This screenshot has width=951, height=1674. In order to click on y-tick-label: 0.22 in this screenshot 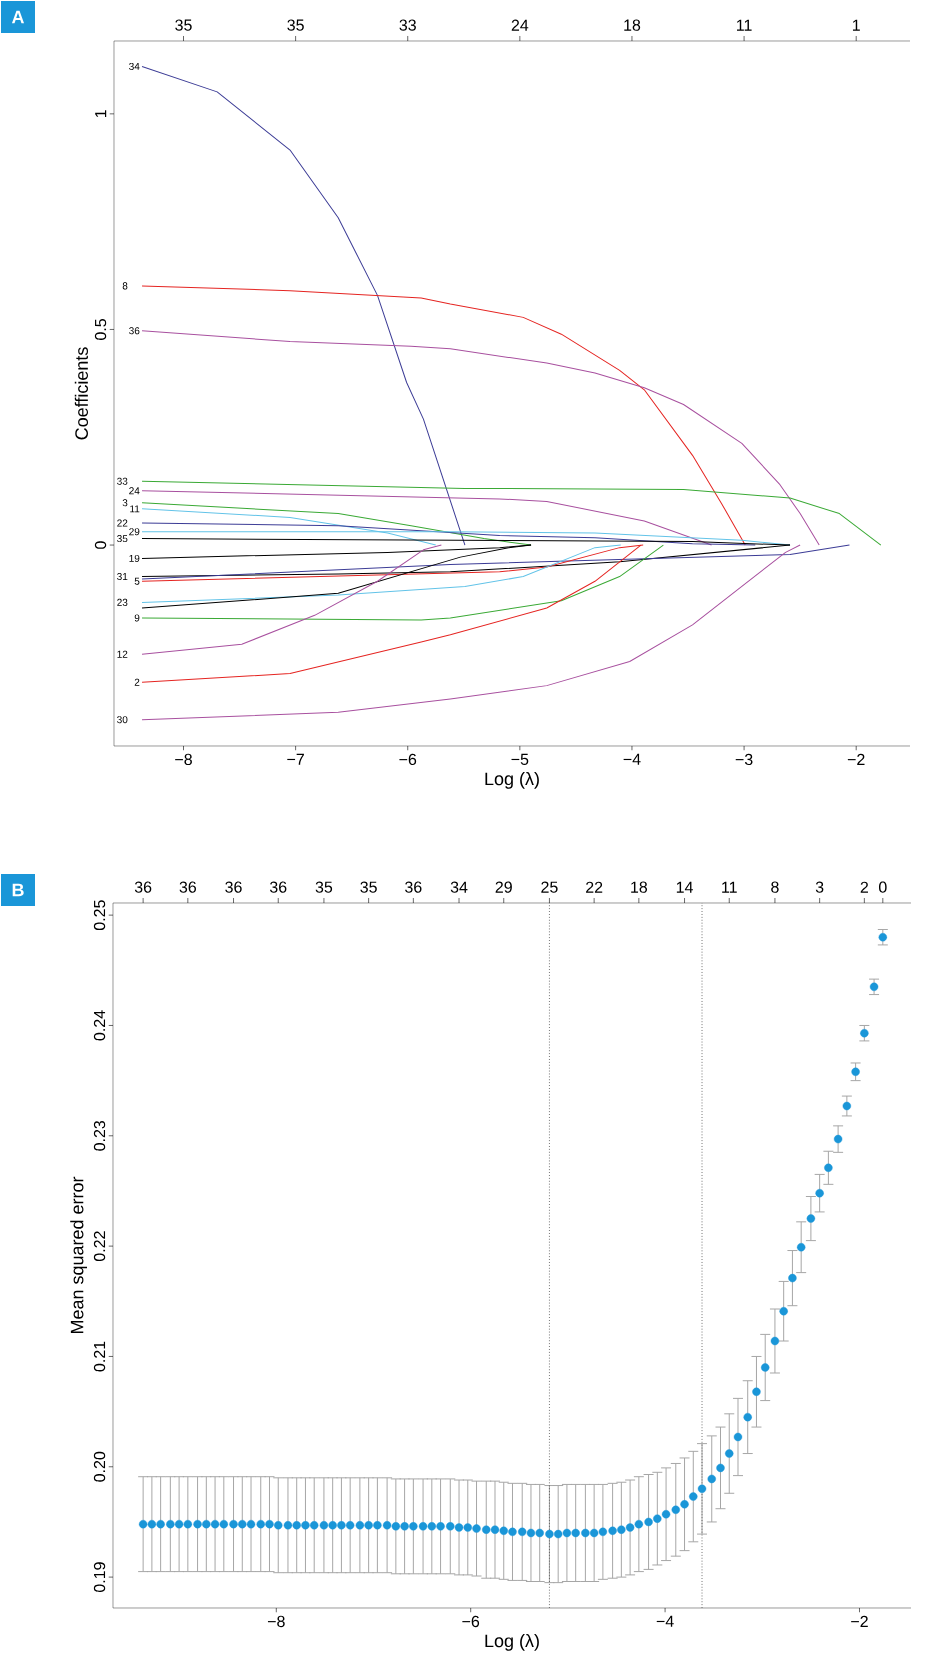, I will do `click(99, 1246)`.